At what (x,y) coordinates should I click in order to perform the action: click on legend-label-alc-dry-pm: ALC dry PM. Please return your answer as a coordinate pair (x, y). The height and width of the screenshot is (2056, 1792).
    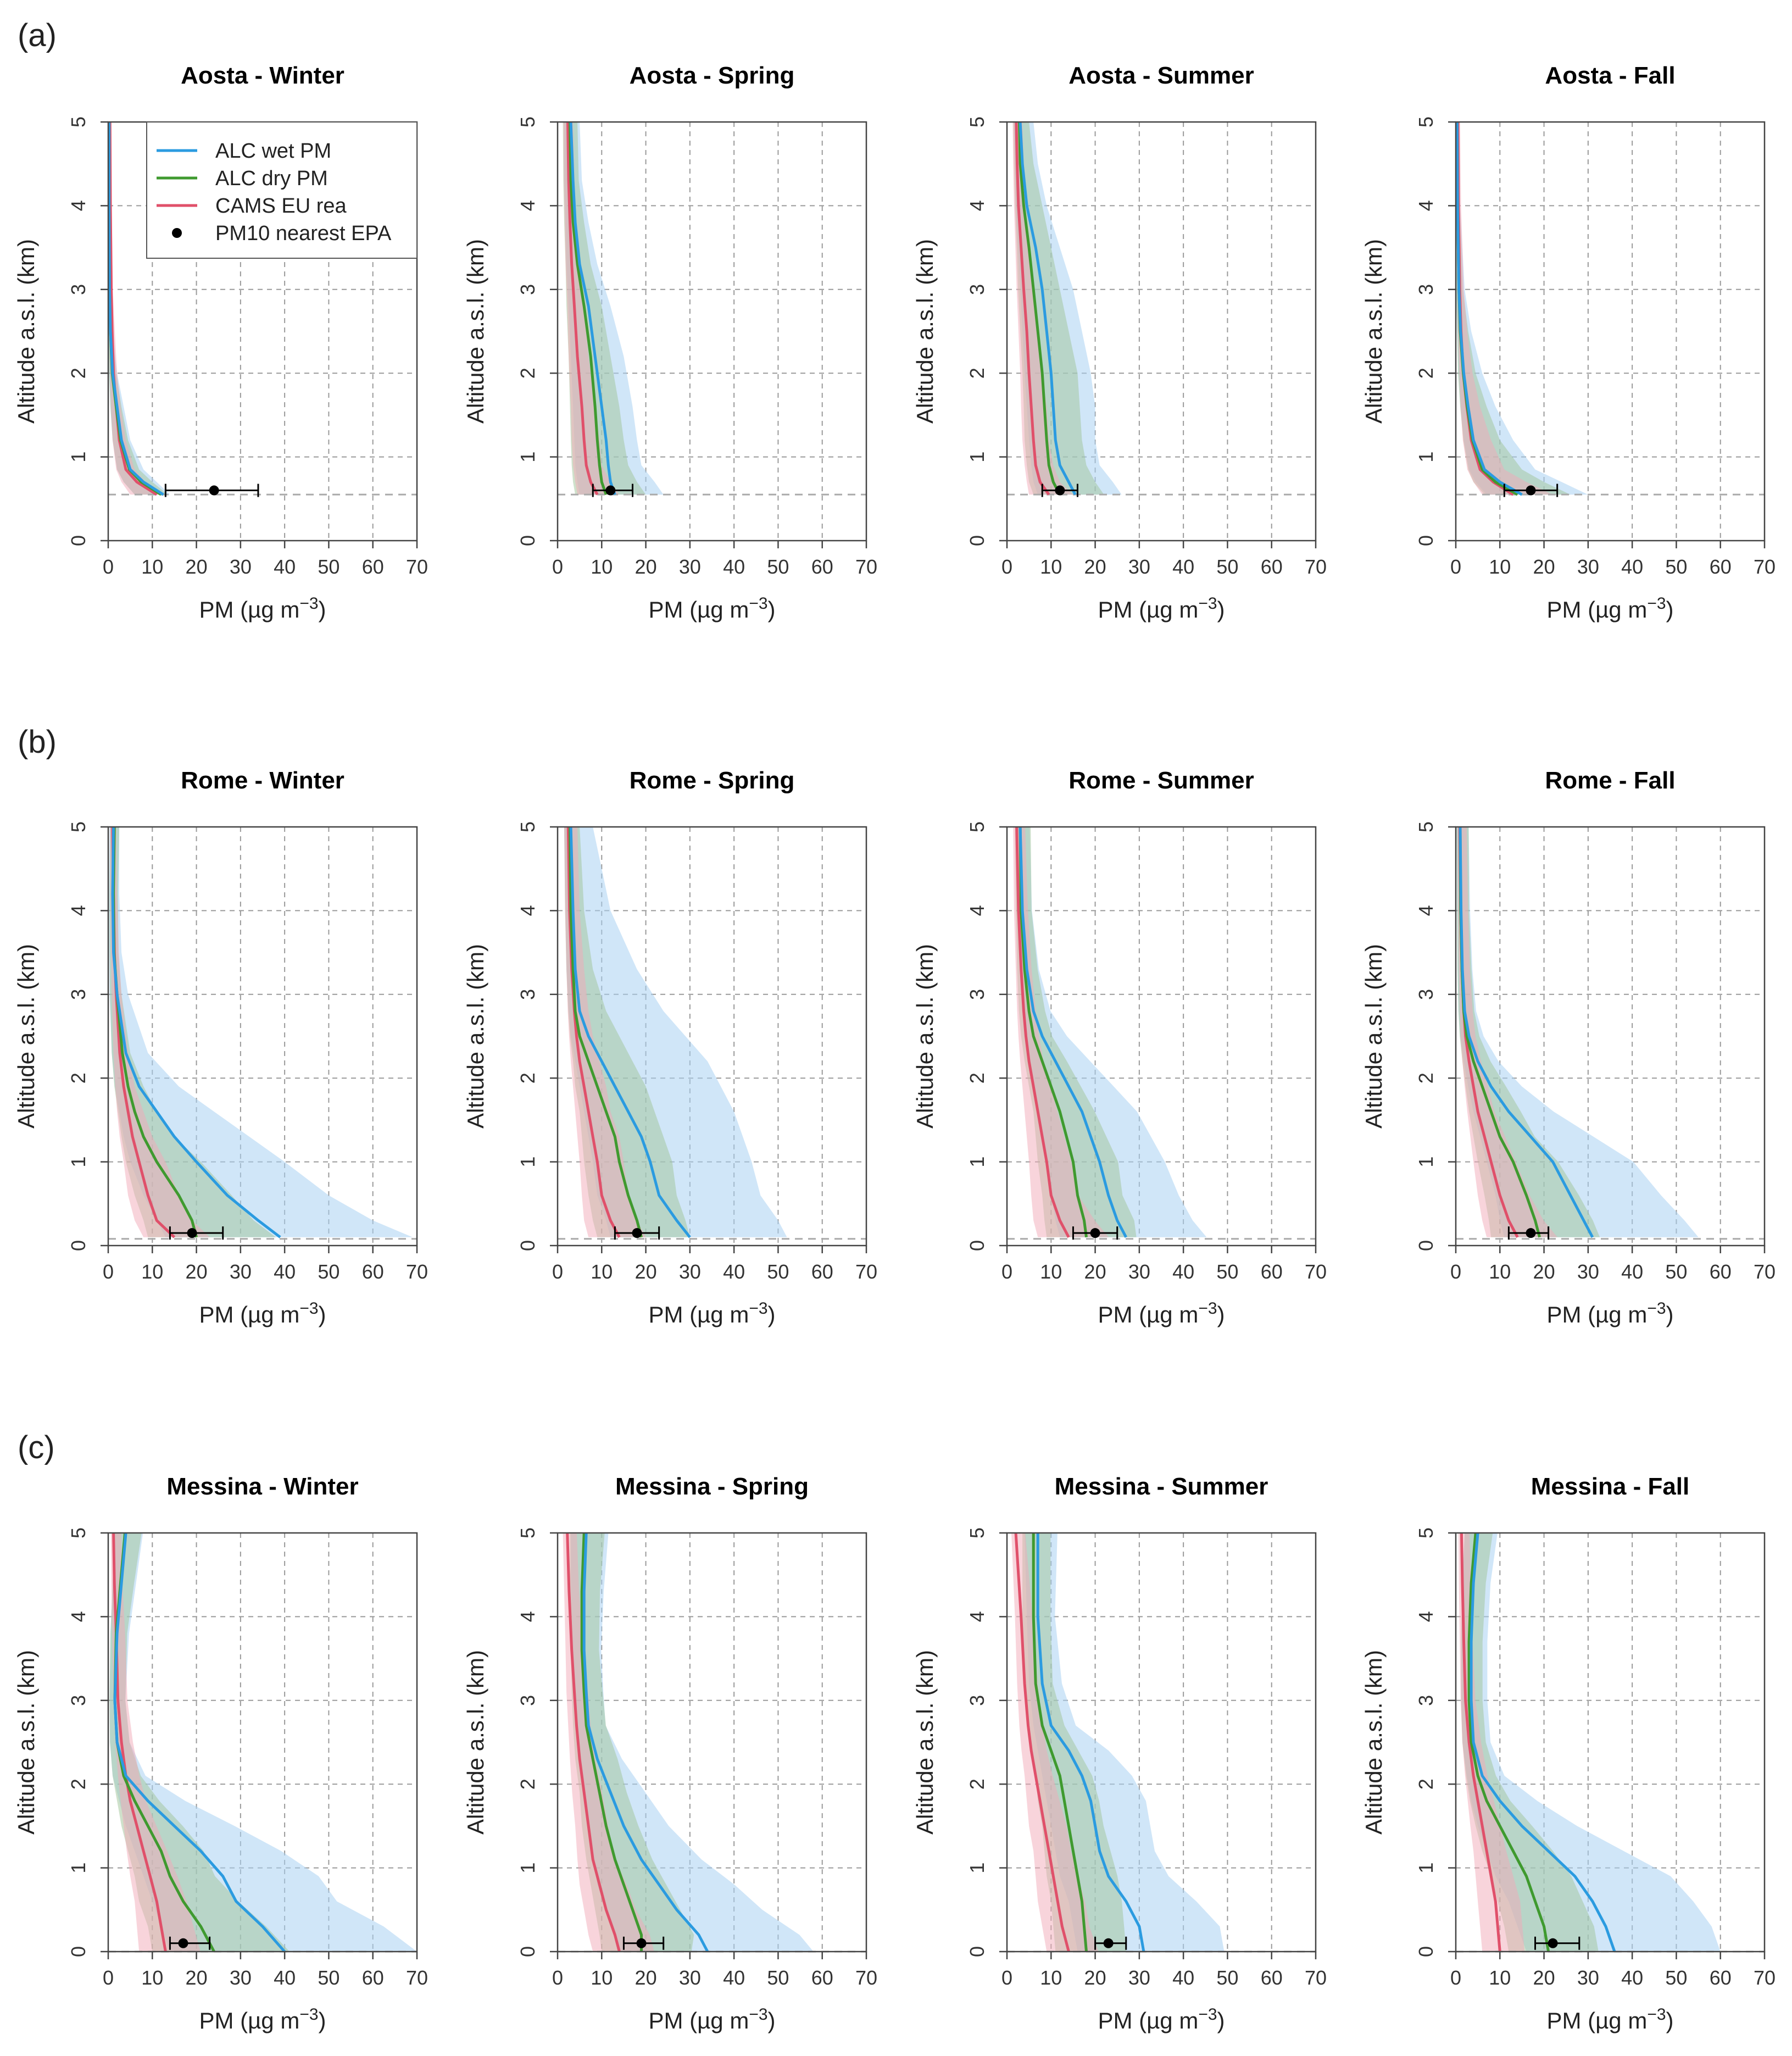
    Looking at the image, I should click on (271, 178).